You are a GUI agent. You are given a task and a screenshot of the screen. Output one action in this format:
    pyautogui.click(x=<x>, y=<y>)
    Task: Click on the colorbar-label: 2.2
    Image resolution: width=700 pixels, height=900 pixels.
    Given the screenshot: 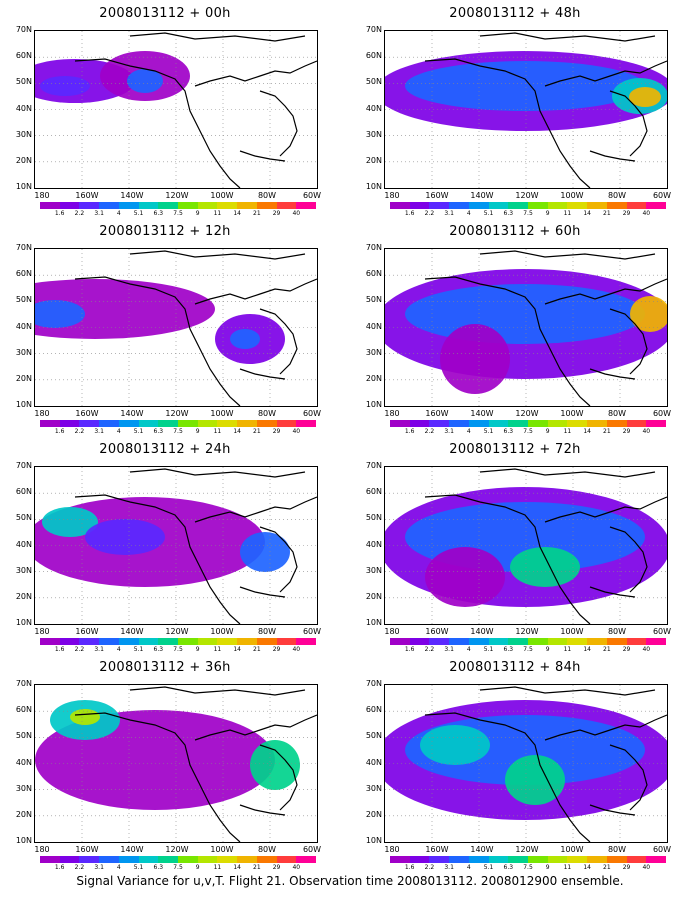 What is the action you would take?
    pyautogui.click(x=79, y=649)
    